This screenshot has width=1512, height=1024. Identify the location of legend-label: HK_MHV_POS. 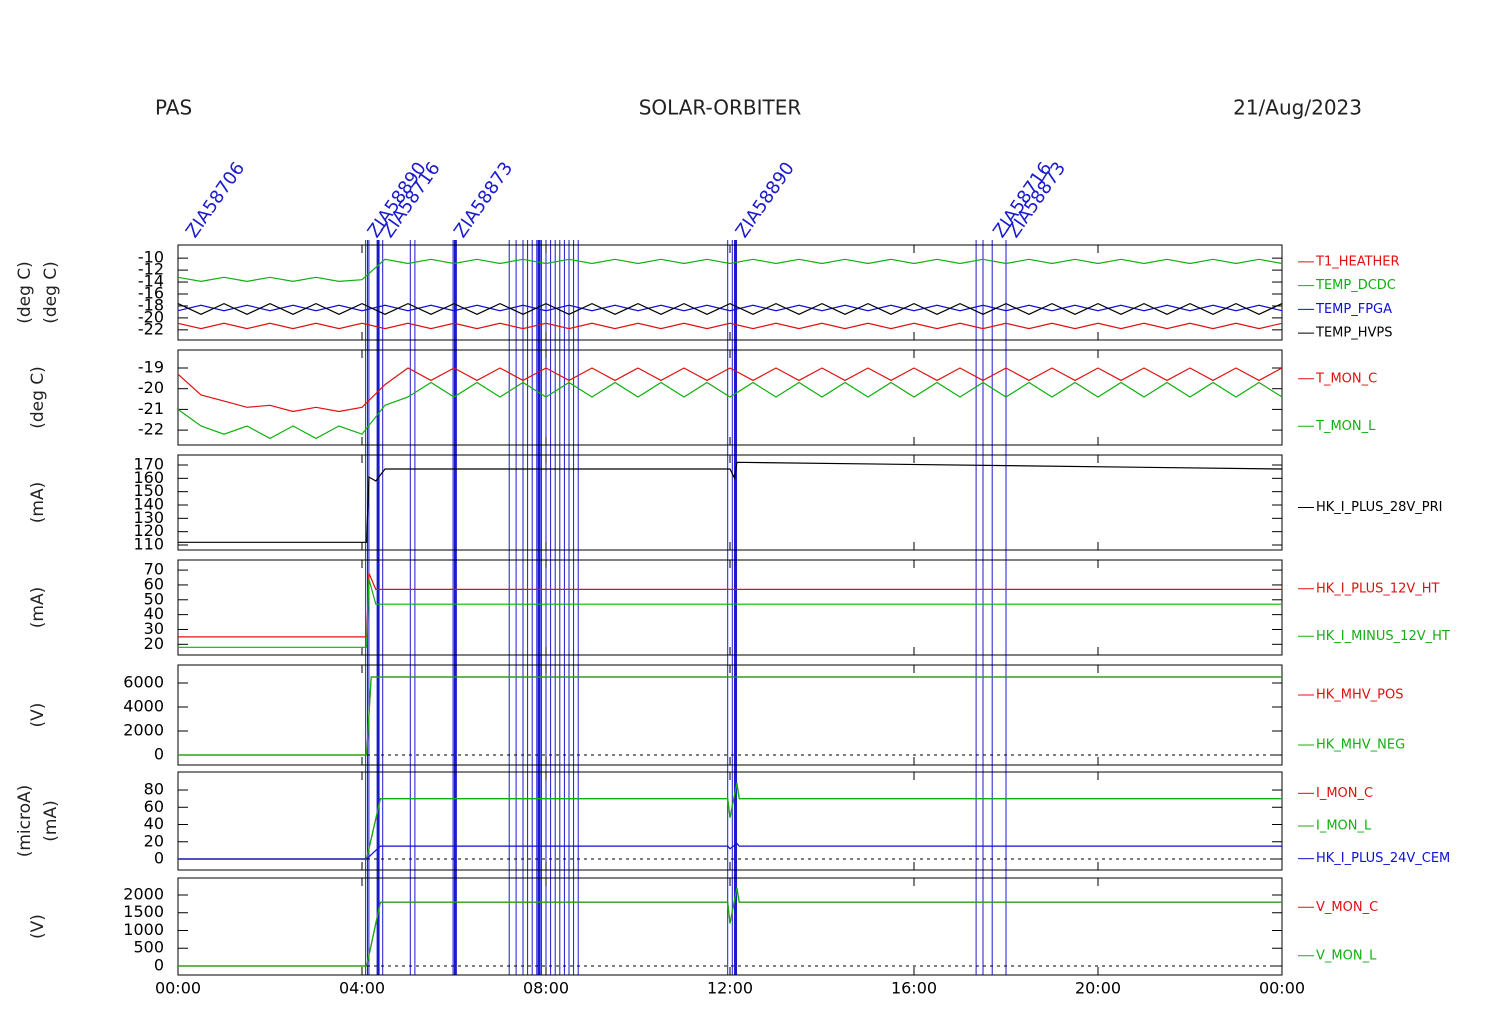
(1360, 695).